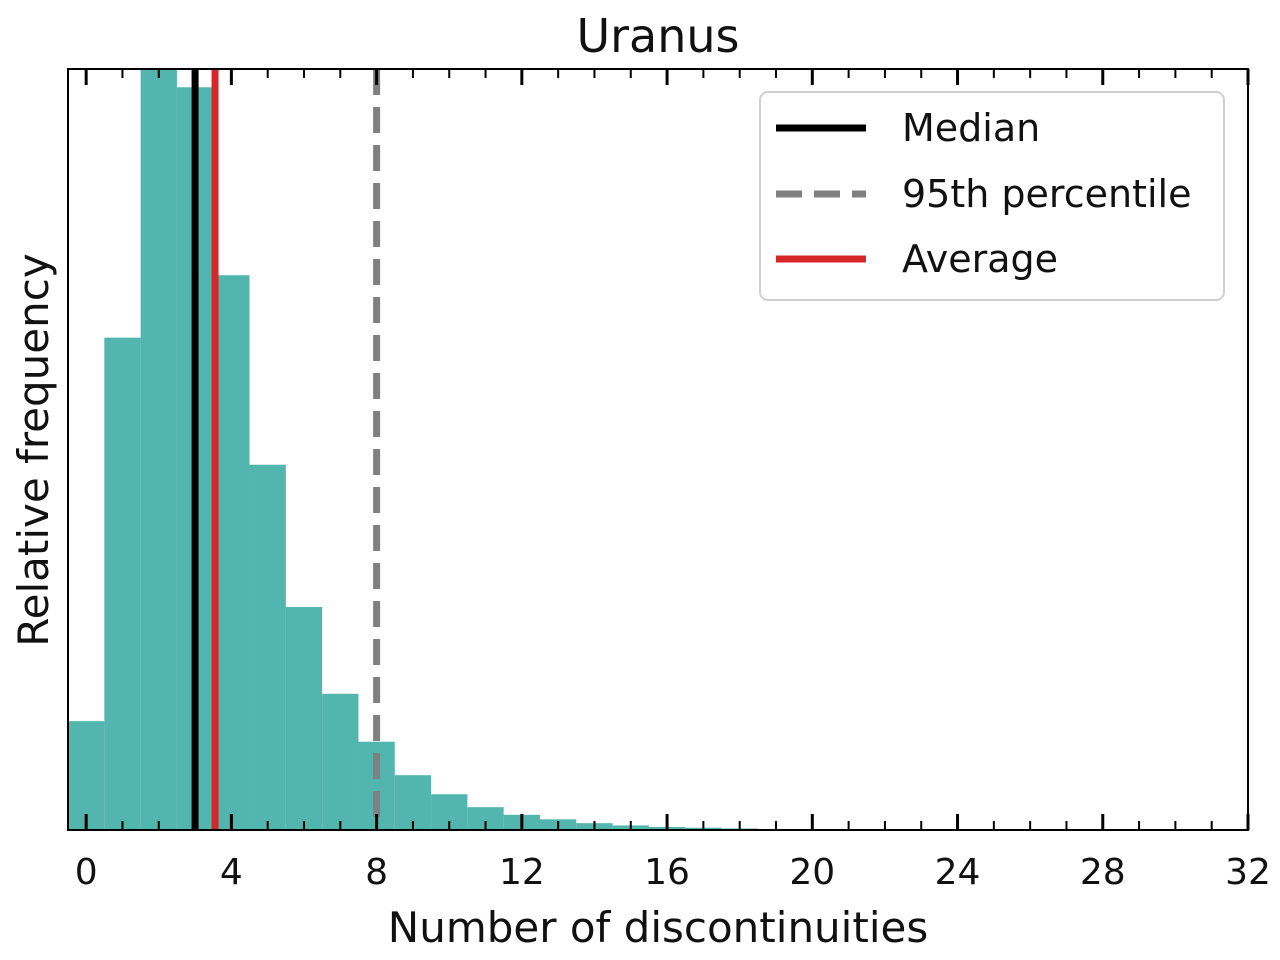  I want to click on legend-items: Median 95th percentile Average, so click(983, 193).